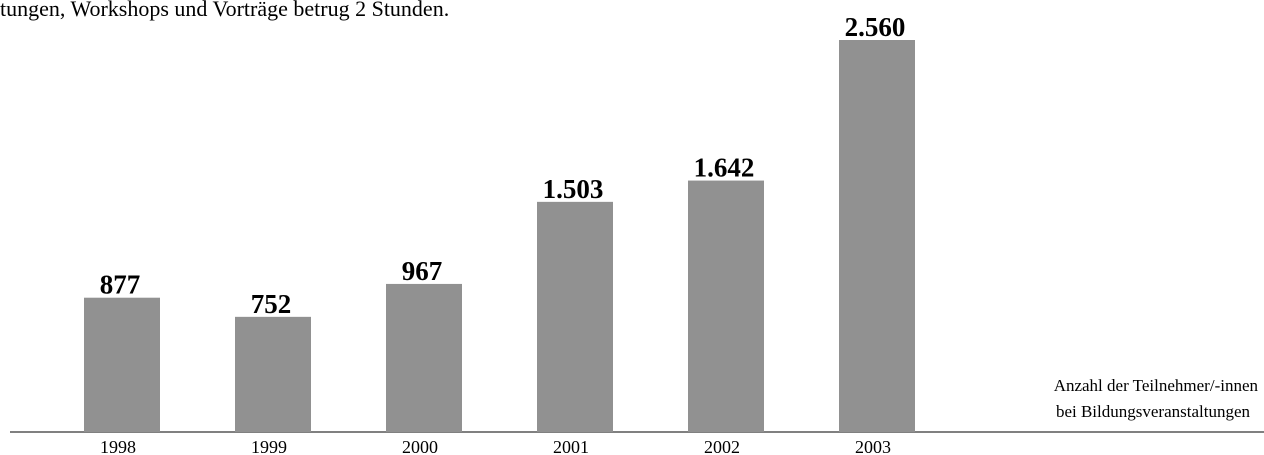 This screenshot has height=455, width=1264. What do you see at coordinates (724, 168) in the screenshot?
I see `value-label: 1.642` at bounding box center [724, 168].